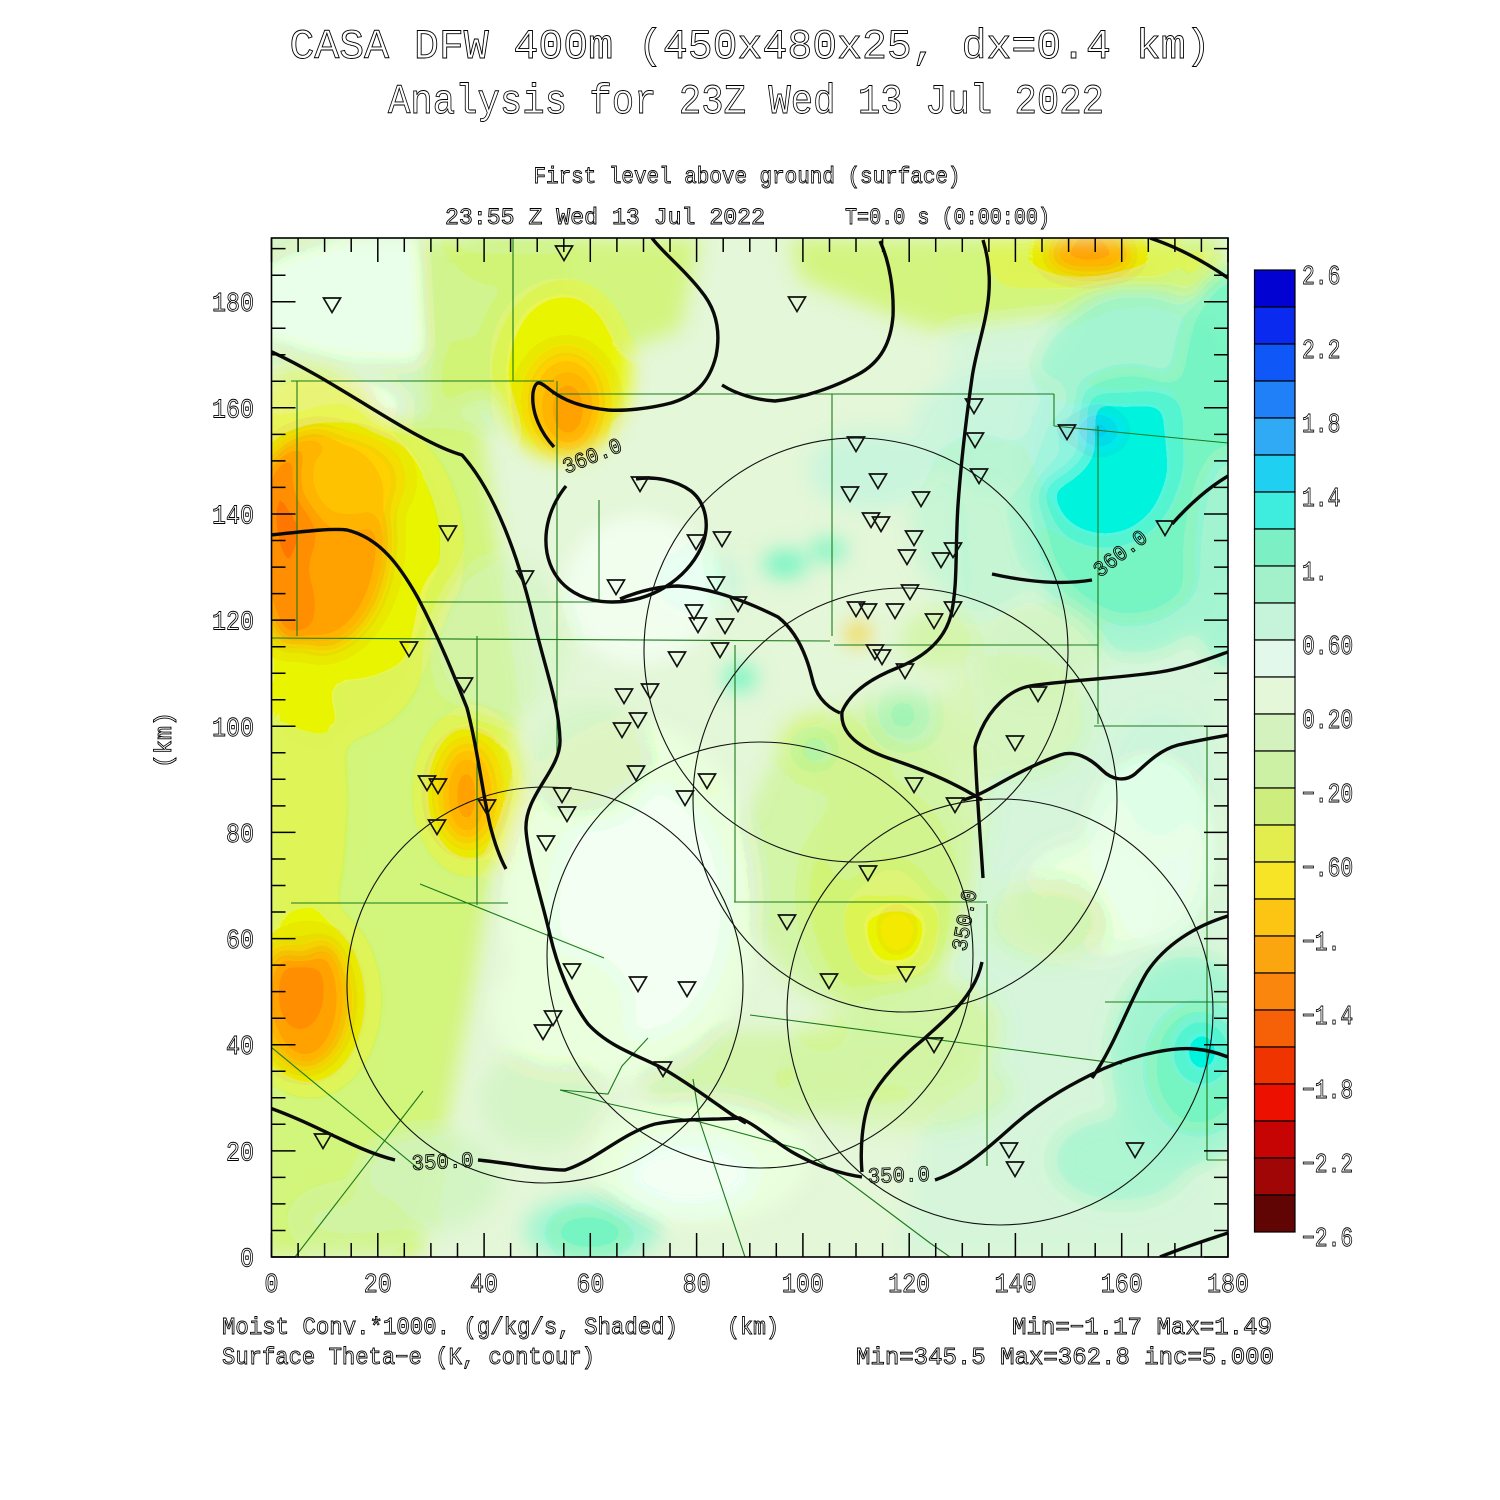 The height and width of the screenshot is (1500, 1500). I want to click on svg-text:CASA DFW 400m (450x480x25, dx=: CASA DFW 400m (450x480x25, dx=0.4 km), so click(750, 47).